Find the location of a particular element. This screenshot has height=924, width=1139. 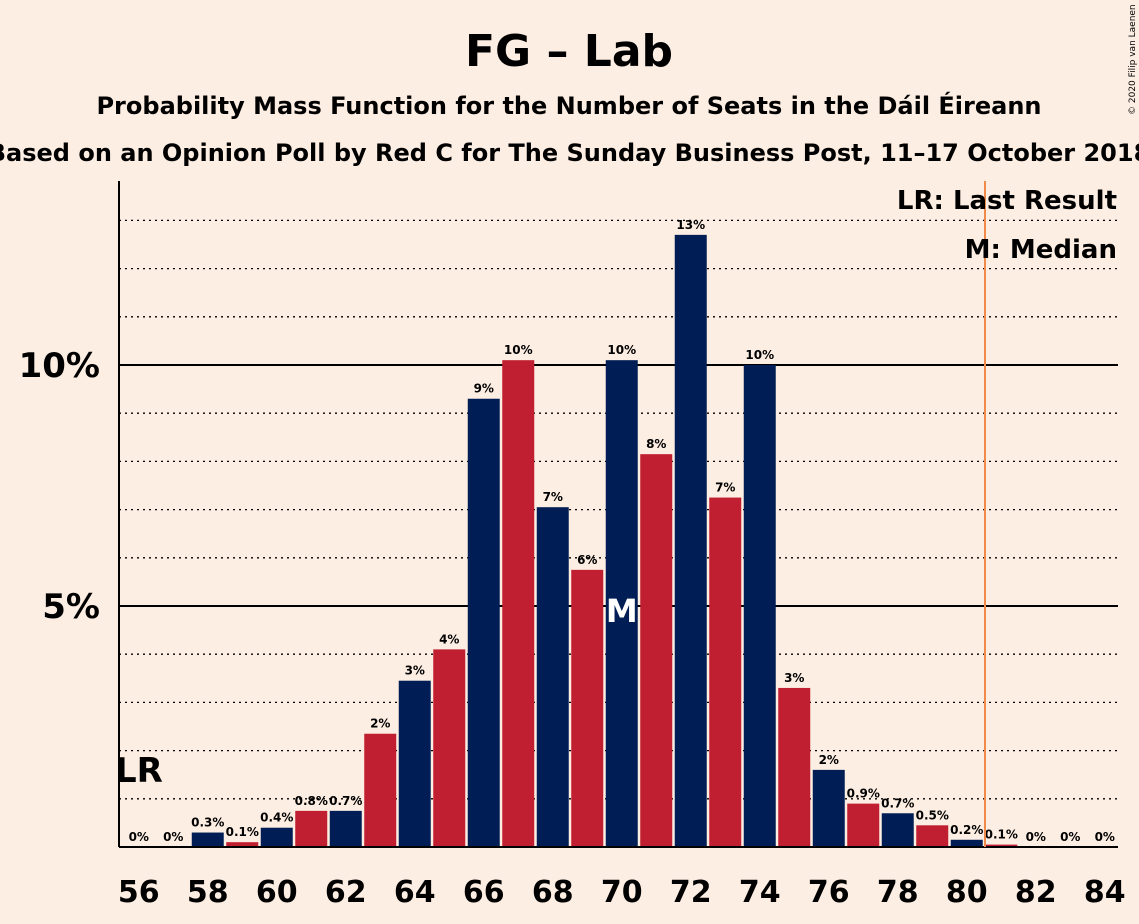

x-tick-label: 74 is located at coordinates (760, 892).